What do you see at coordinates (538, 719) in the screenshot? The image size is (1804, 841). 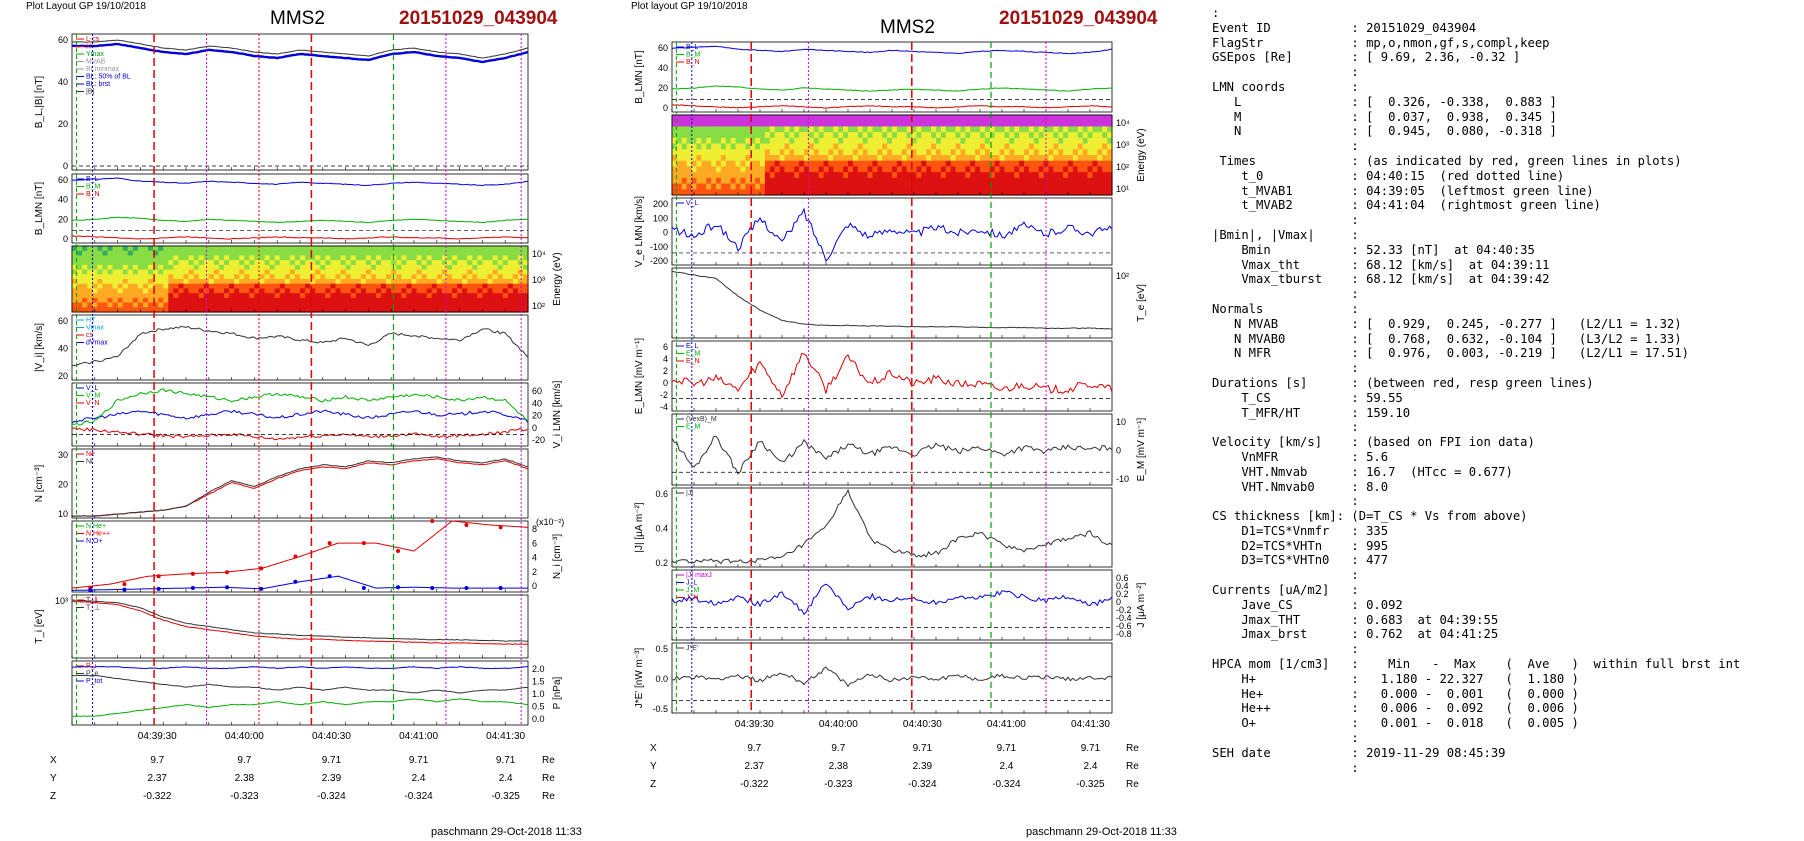 I see `y-tick-label-right: 0.0` at bounding box center [538, 719].